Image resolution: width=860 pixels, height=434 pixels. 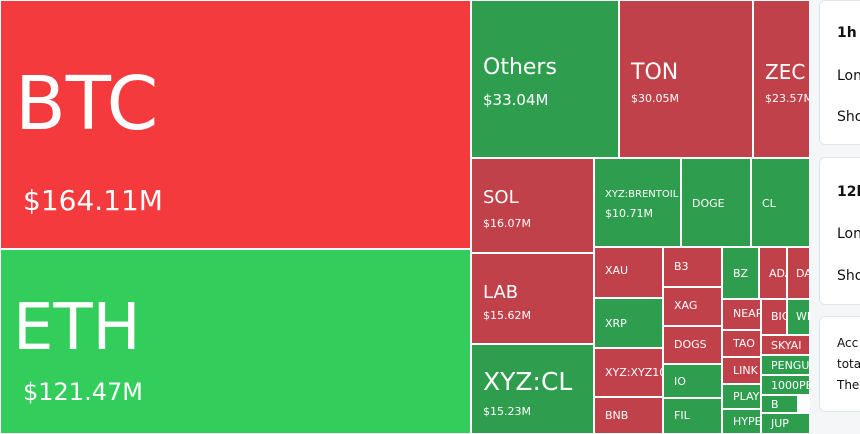 What do you see at coordinates (642, 194) in the screenshot?
I see `tile-symbol: XYZ:BRENTOIL` at bounding box center [642, 194].